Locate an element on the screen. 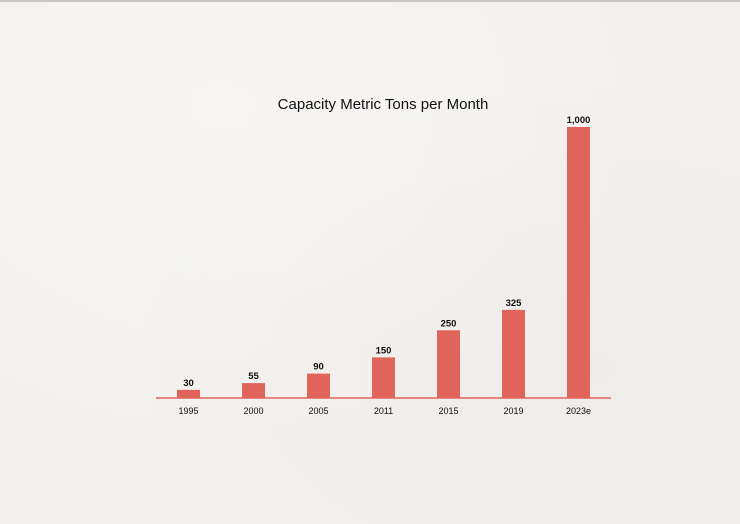  bar-2019 is located at coordinates (513, 353).